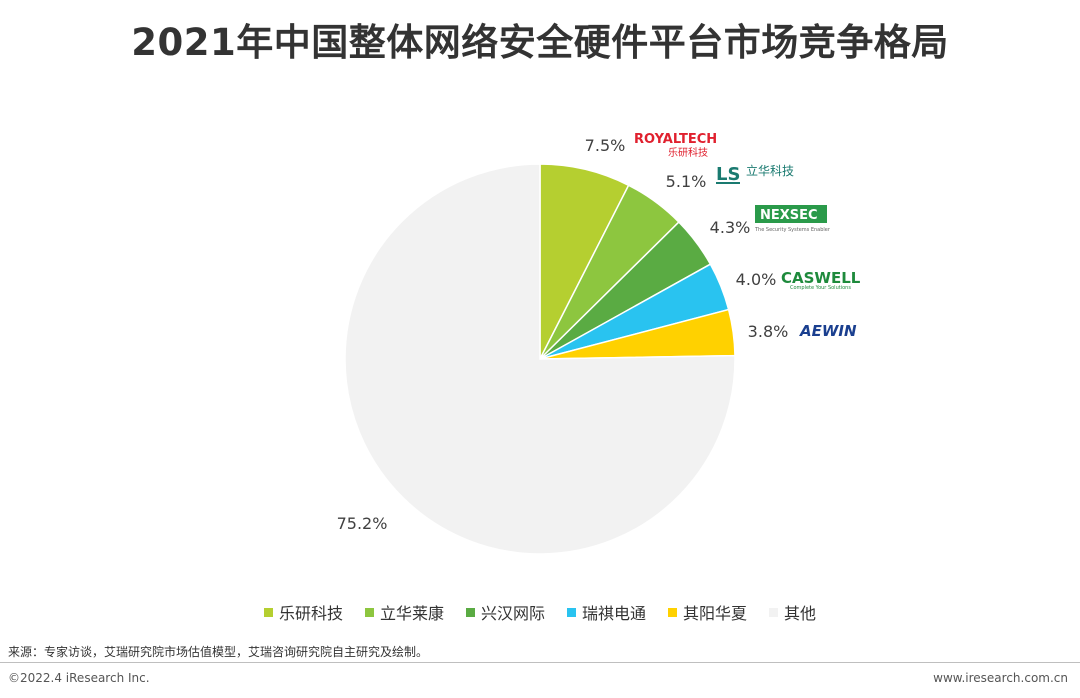 Image resolution: width=1080 pixels, height=698 pixels. Describe the element at coordinates (362, 523) in the screenshot. I see `data-label-6: 75.2%` at that location.